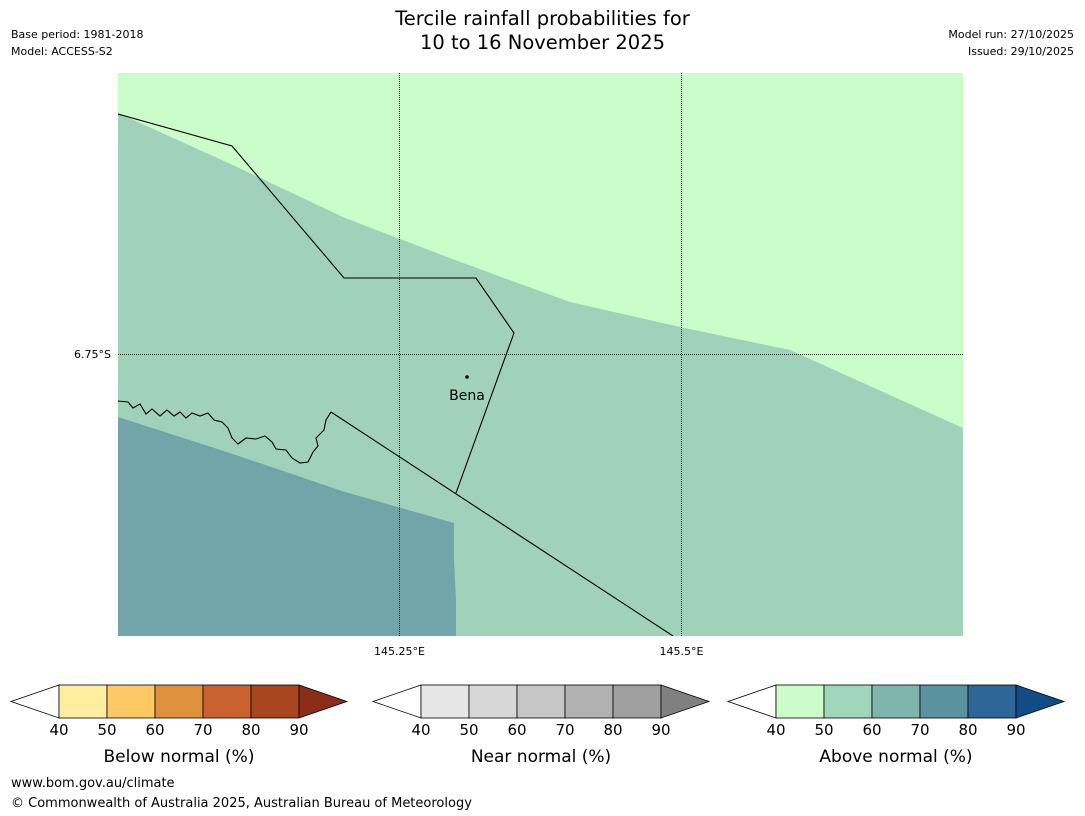 This screenshot has height=816, width=1085. I want to click on bena-marker, so click(467, 377).